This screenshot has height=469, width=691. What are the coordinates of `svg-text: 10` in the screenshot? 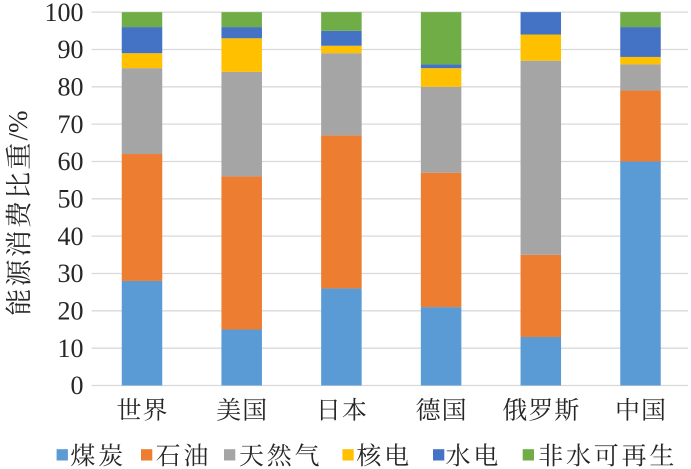 It's located at (71, 348).